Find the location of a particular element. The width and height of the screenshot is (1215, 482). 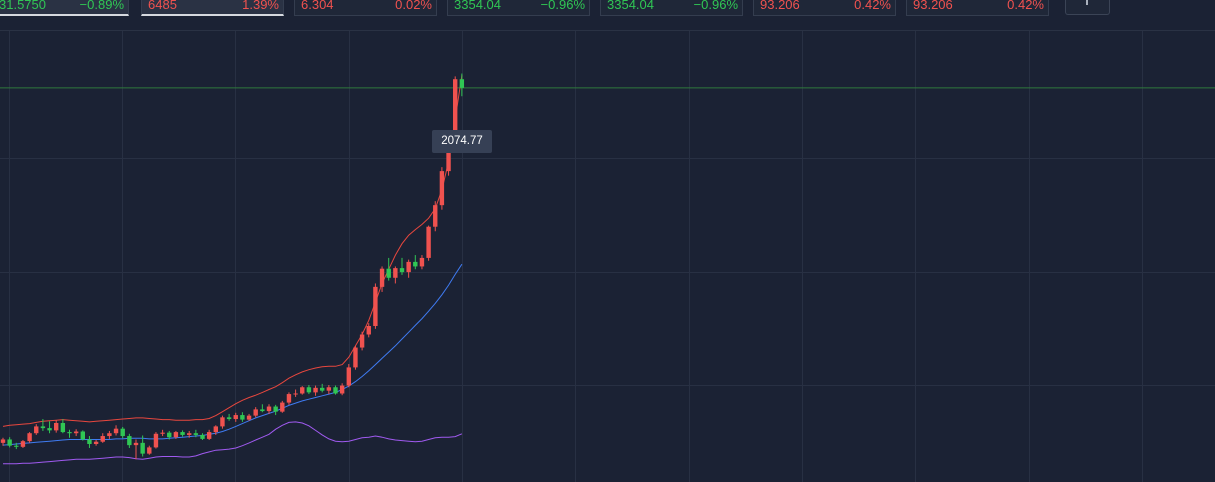

ticker-tab: 31.5750 −0.89% is located at coordinates (64, 8).